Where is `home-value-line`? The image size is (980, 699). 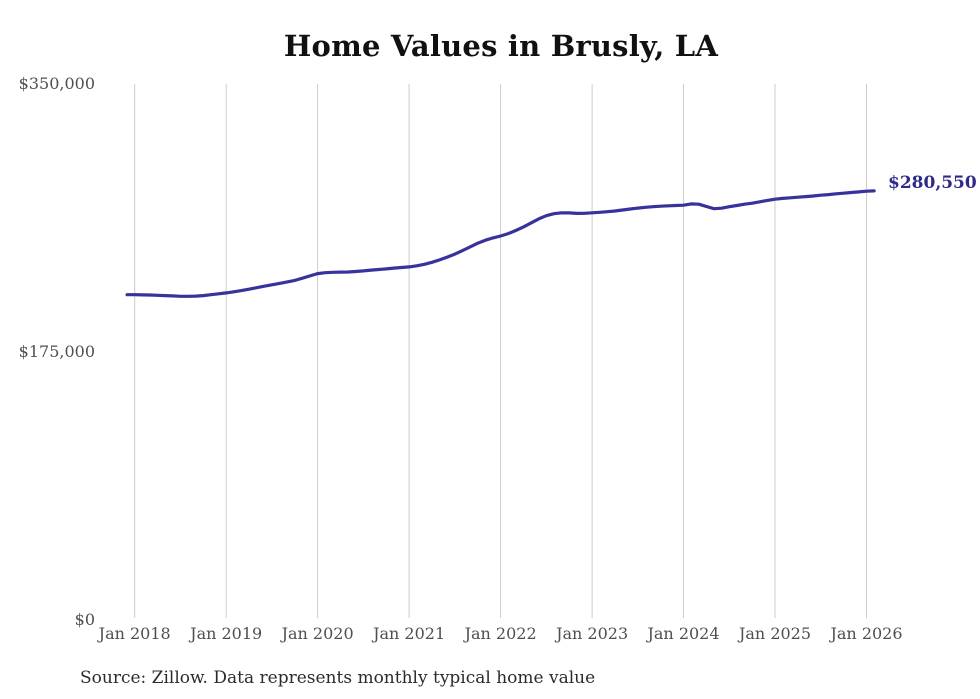 home-value-line is located at coordinates (500, 243).